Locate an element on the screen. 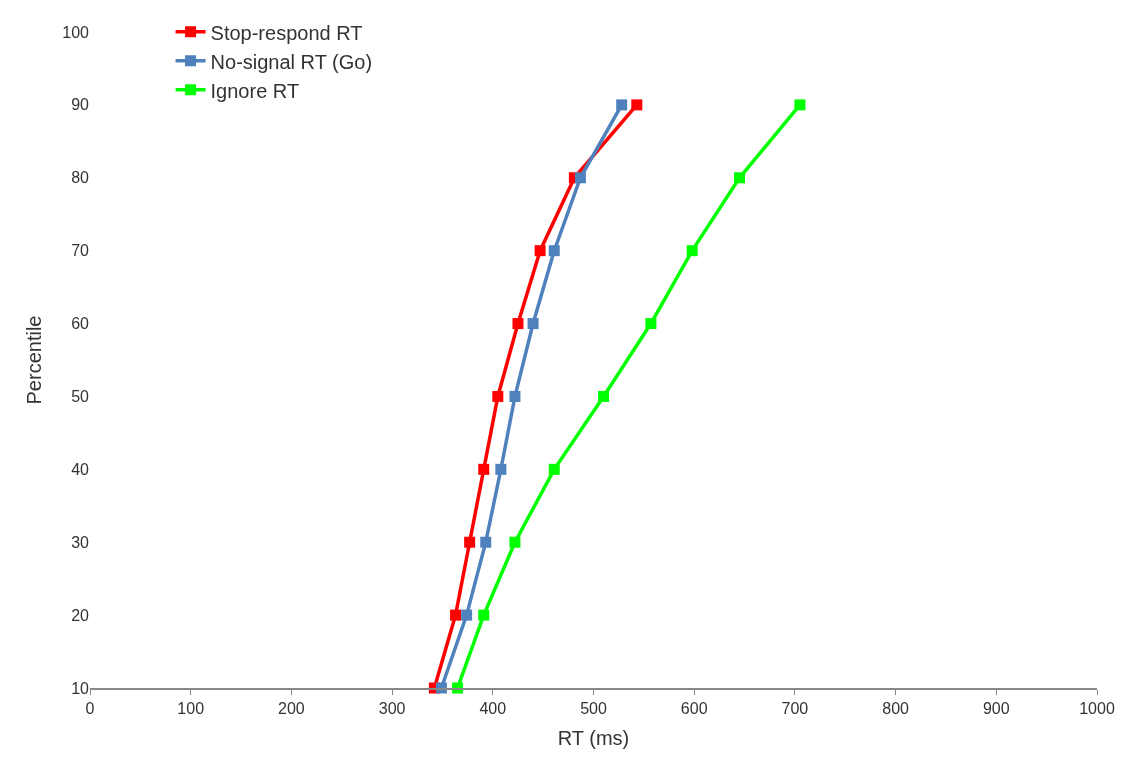 The height and width of the screenshot is (768, 1127). legend-label: No-signal RT (Go) is located at coordinates (291, 61).